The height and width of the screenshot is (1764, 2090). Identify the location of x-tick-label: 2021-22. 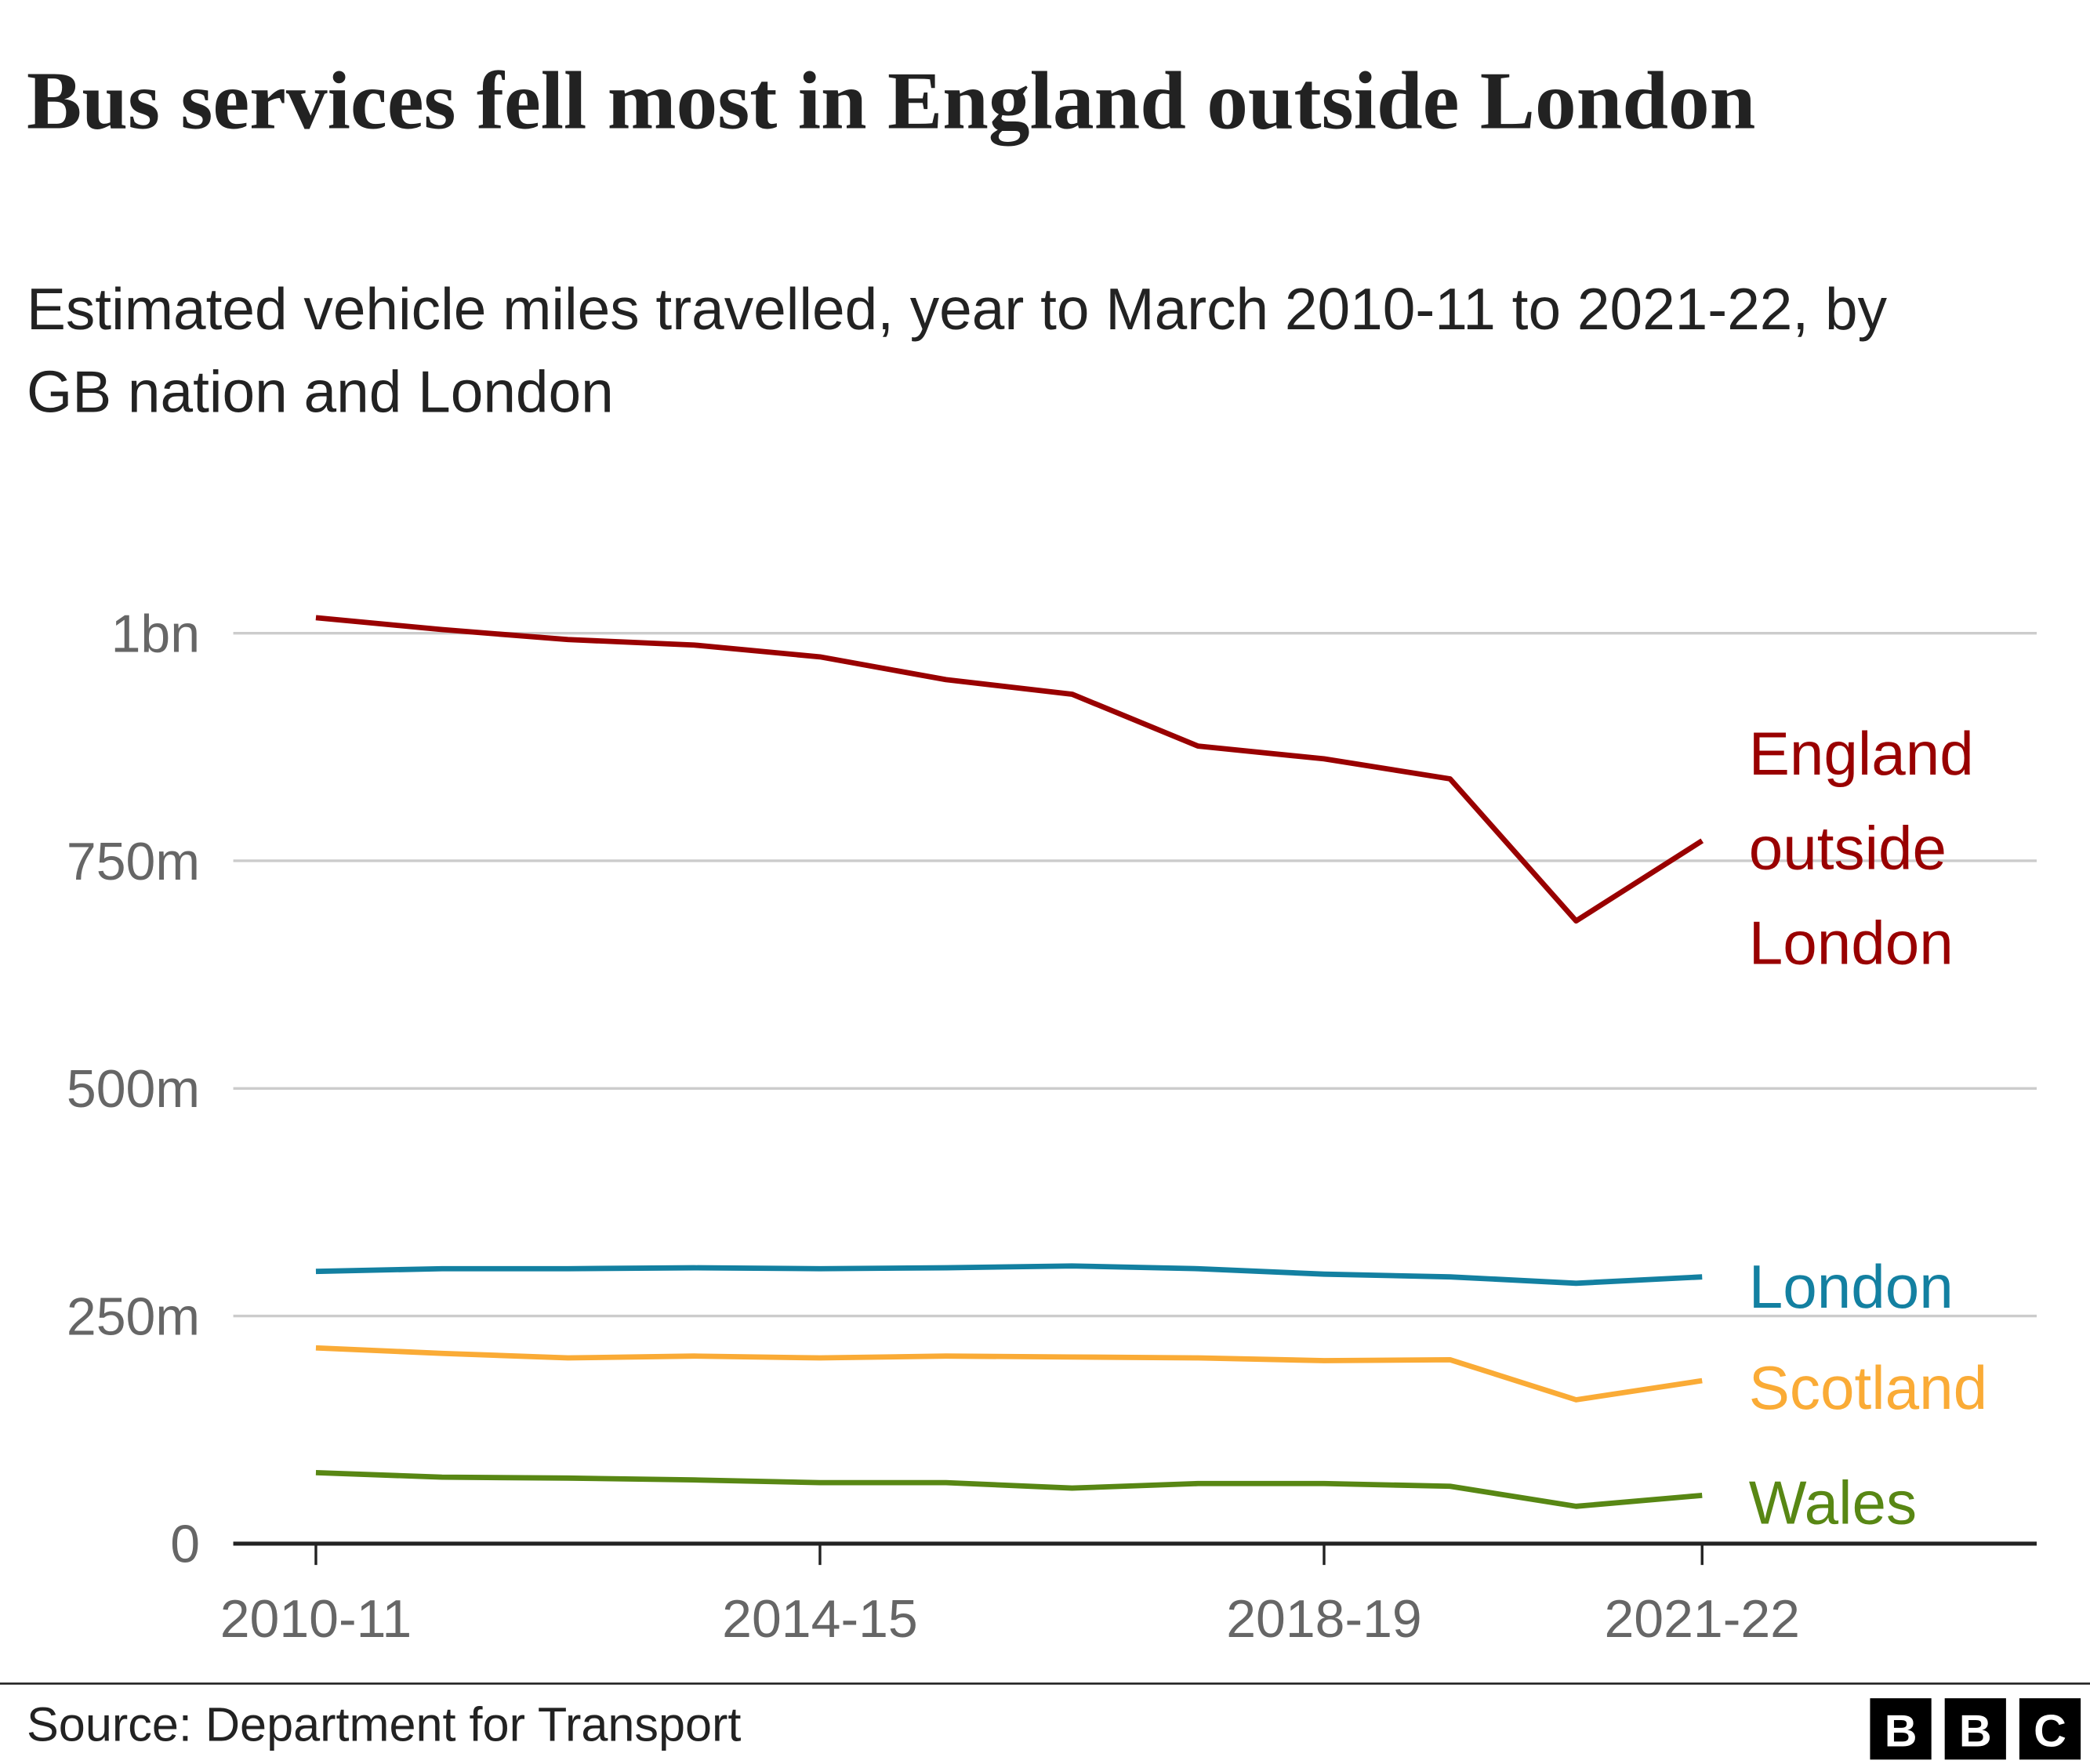
(1702, 1619).